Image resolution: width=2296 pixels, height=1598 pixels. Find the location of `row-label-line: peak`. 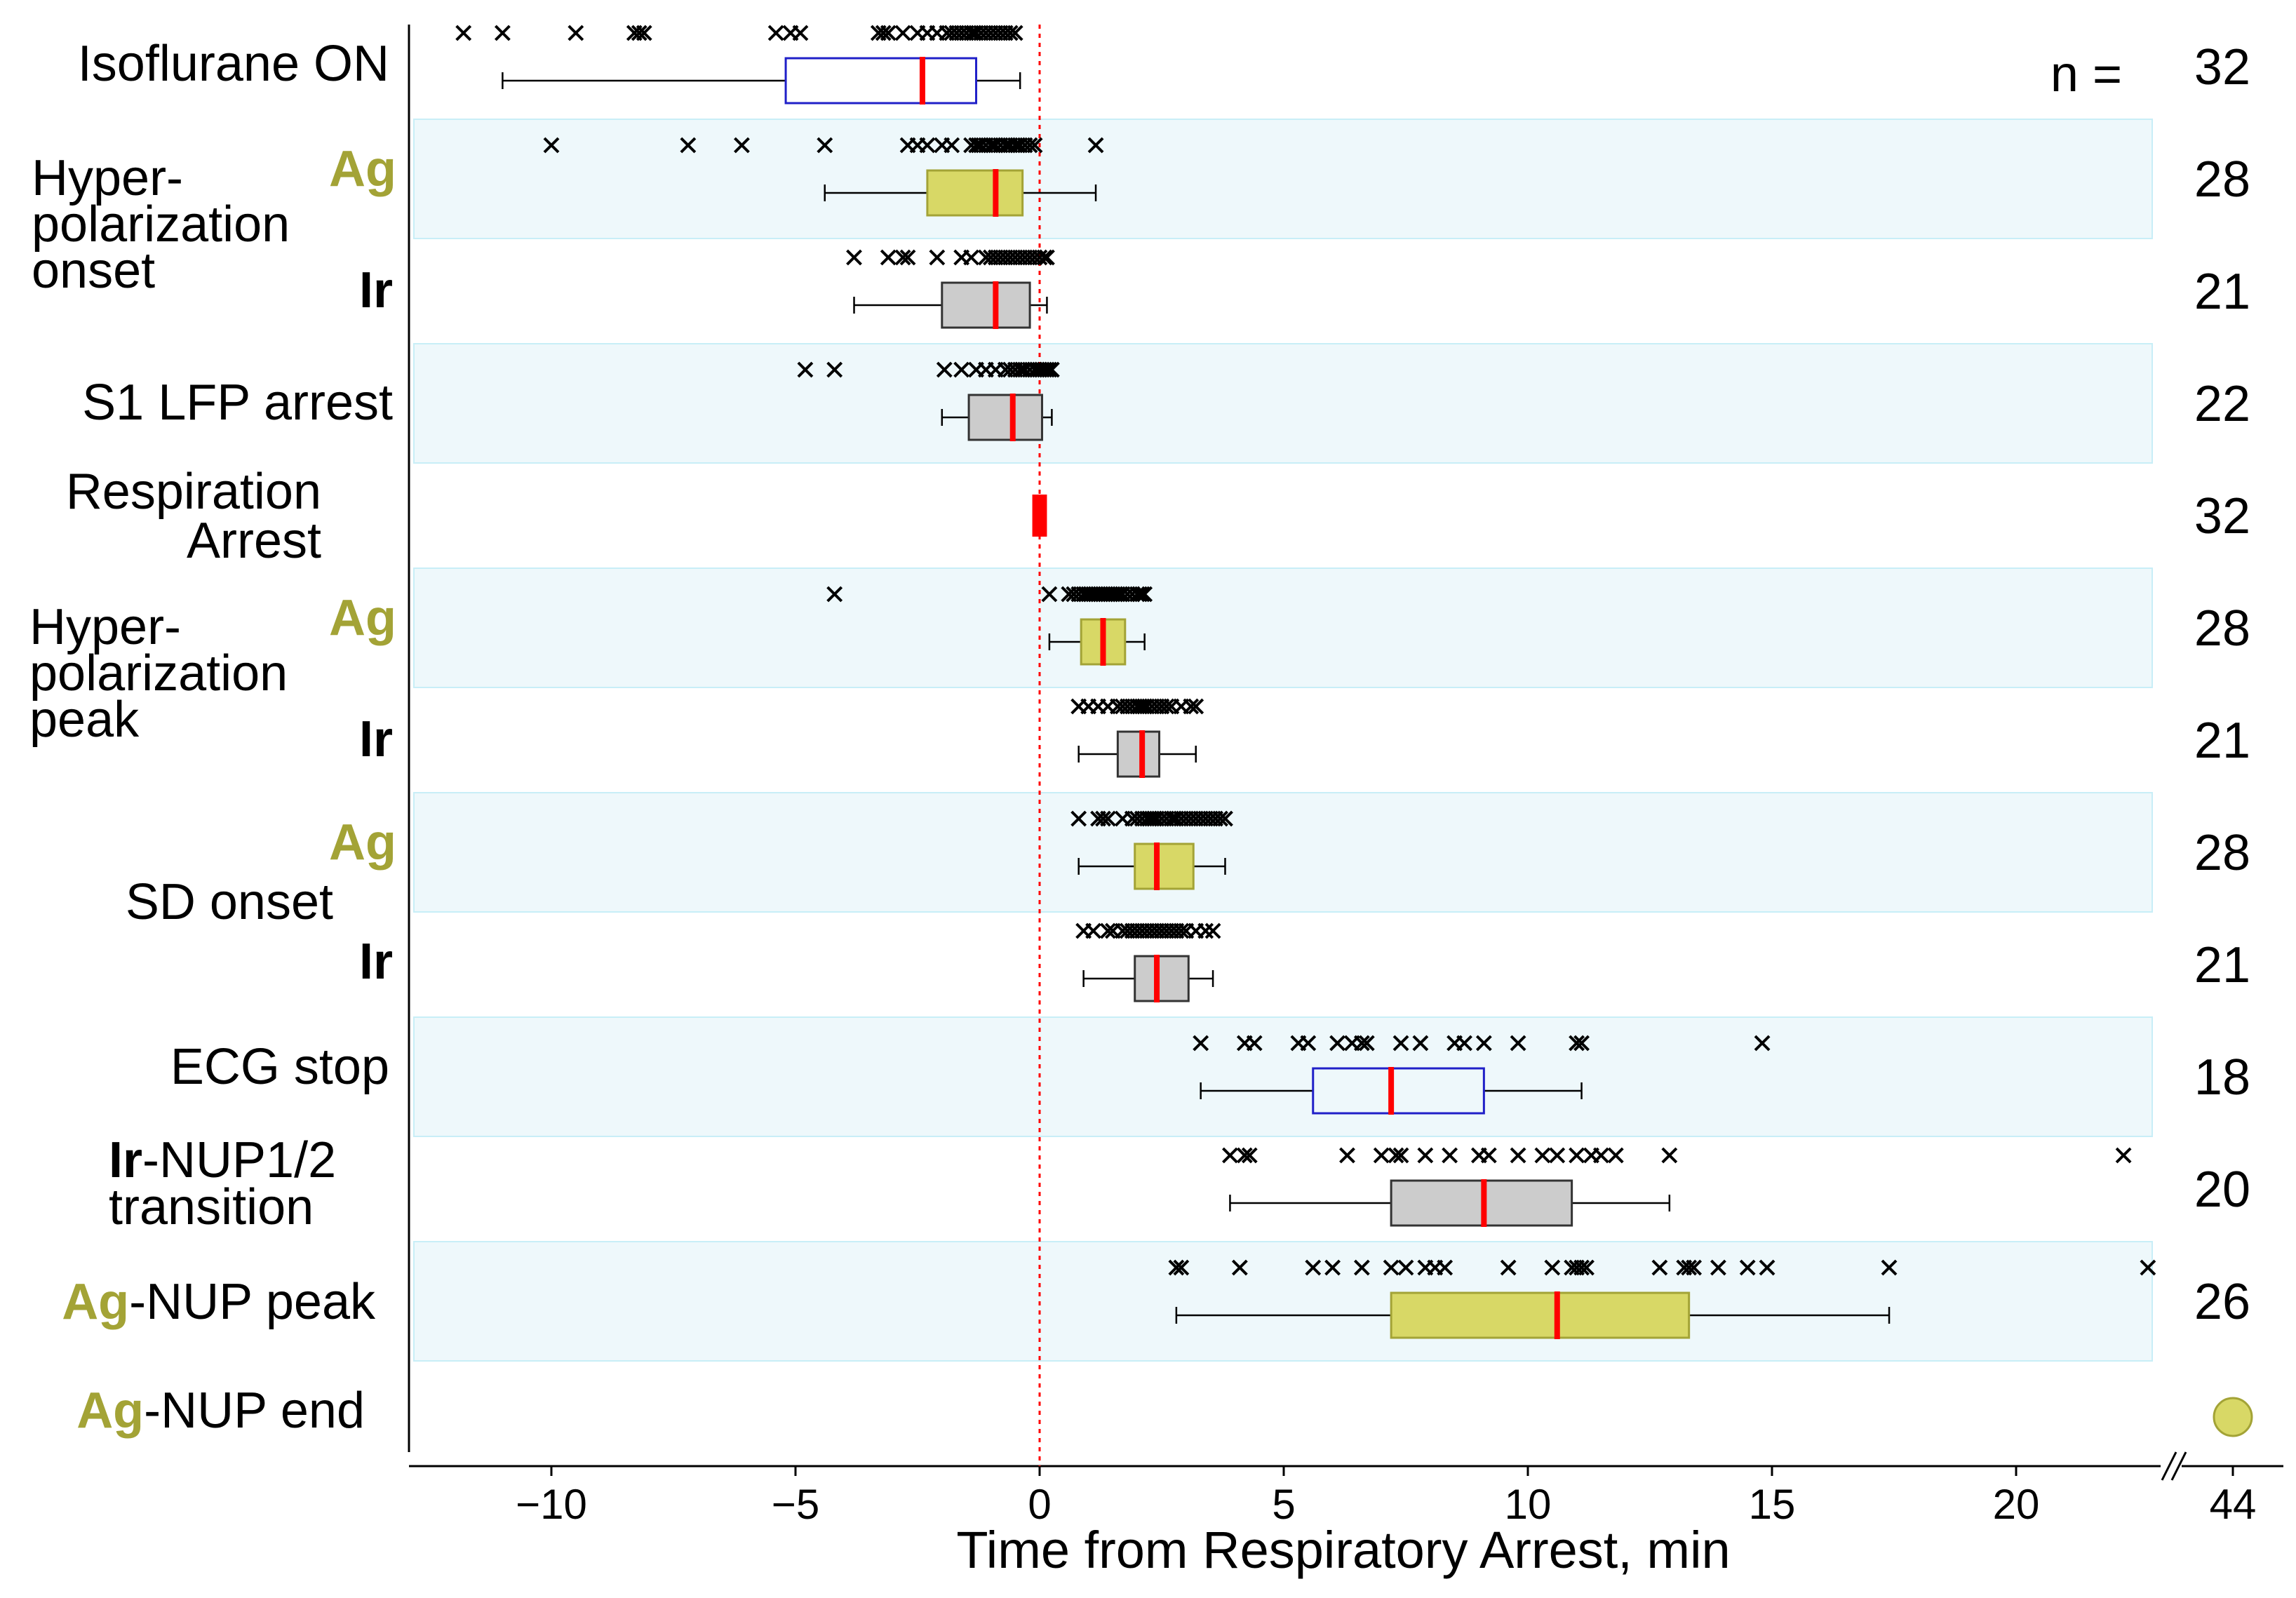

row-label-line: peak is located at coordinates (84, 720).